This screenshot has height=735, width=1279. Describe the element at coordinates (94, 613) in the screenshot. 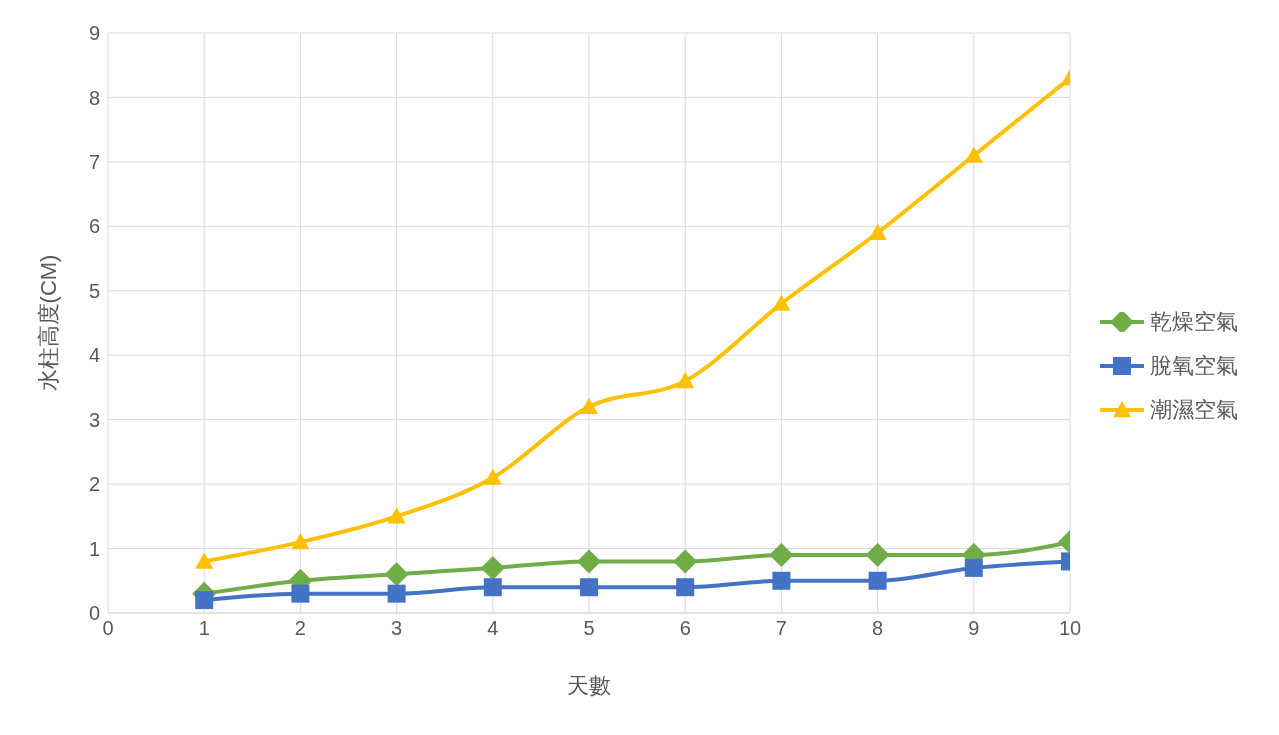

I see `y-tick-label: 0` at that location.